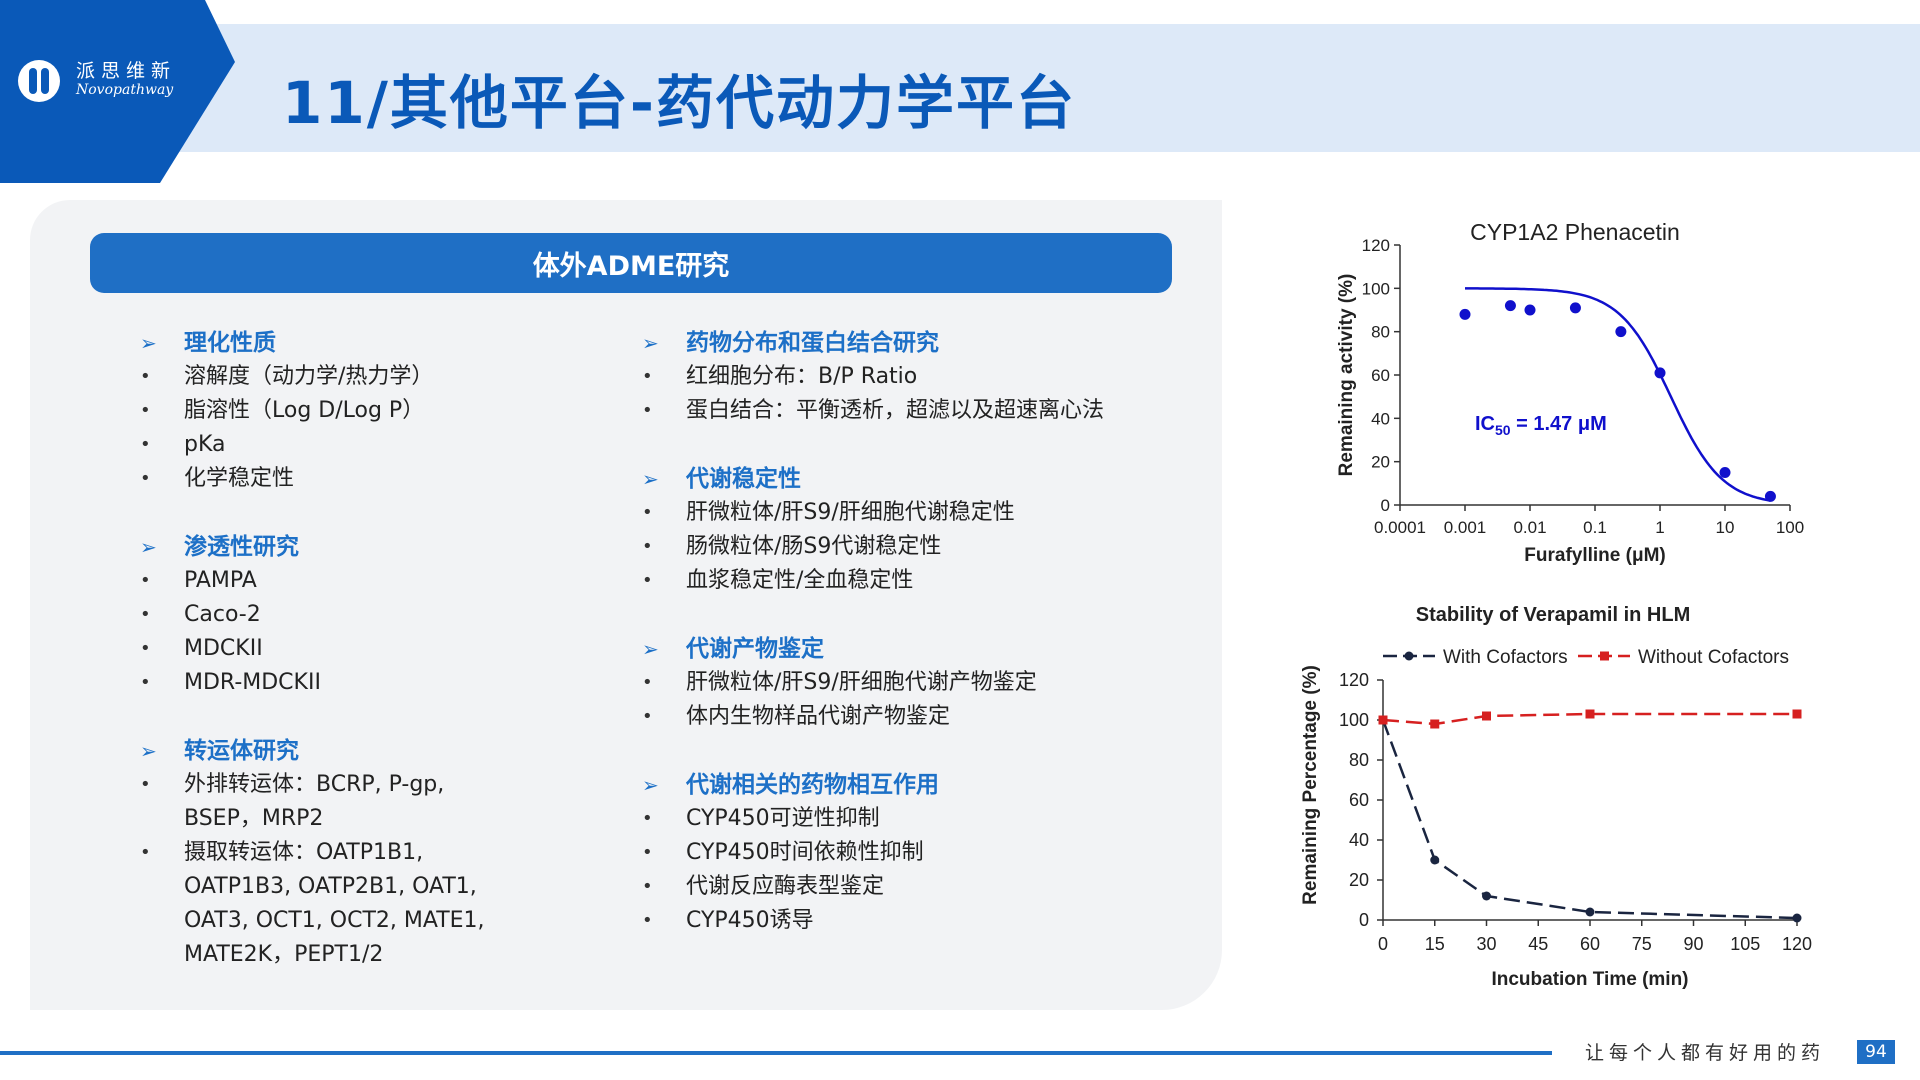 This screenshot has width=1920, height=1080. I want to click on footer-line, so click(776, 1053).